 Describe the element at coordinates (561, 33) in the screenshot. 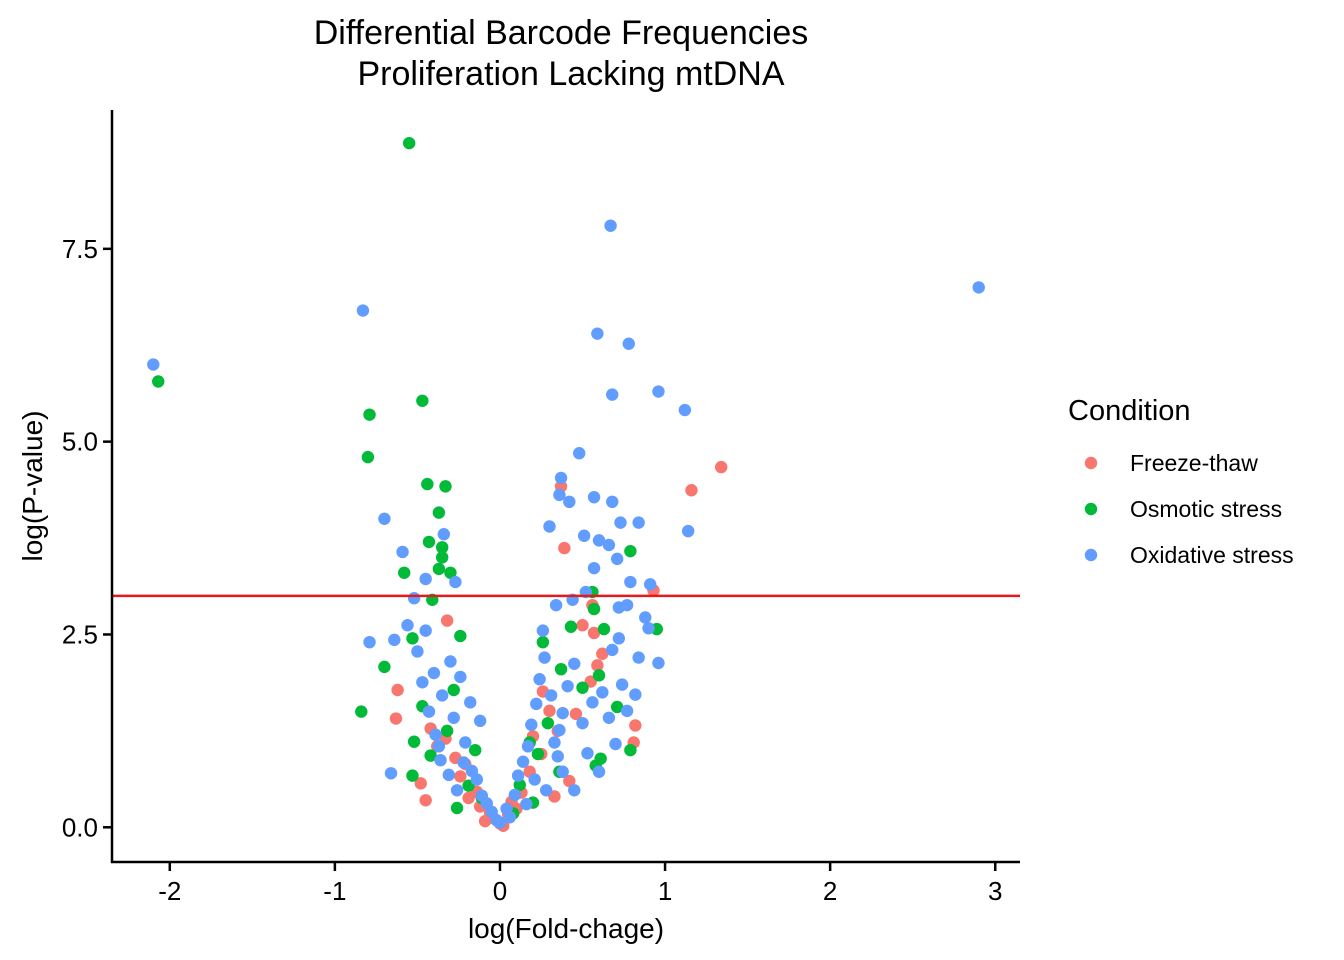

I see `chart-title-line-1: Differential Barcode Frequencies` at that location.